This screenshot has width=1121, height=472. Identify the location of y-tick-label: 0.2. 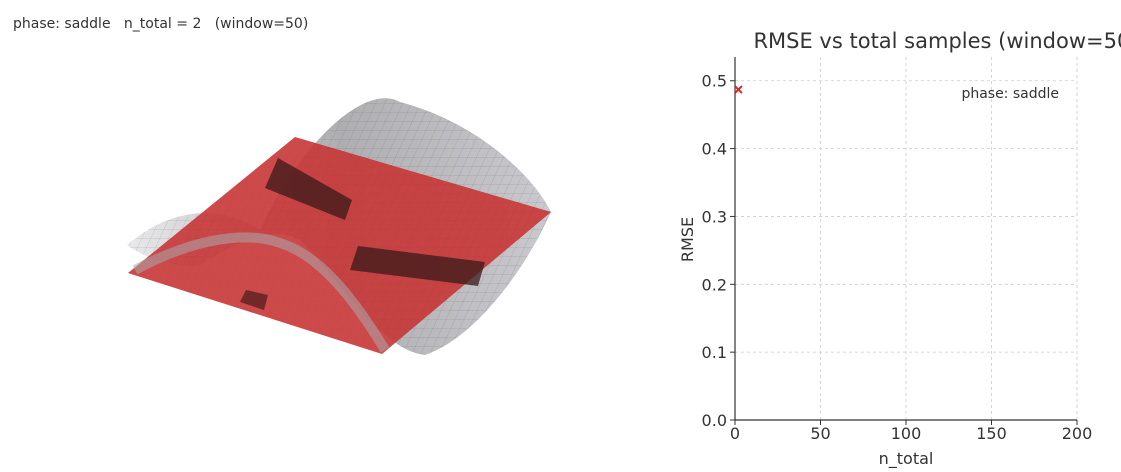
(714, 284).